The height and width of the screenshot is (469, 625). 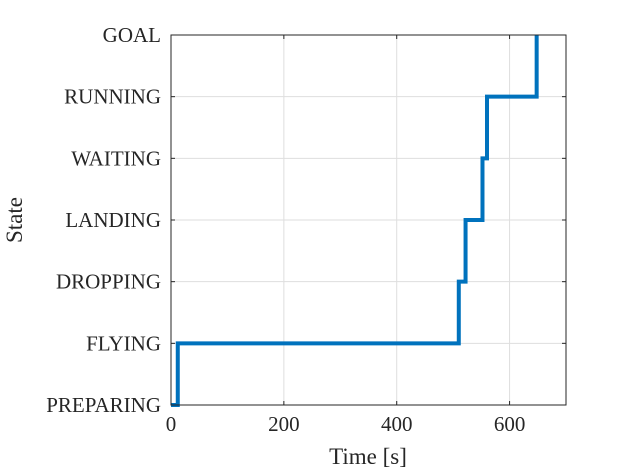 What do you see at coordinates (116, 158) in the screenshot?
I see `y-tick-label: WAITING` at bounding box center [116, 158].